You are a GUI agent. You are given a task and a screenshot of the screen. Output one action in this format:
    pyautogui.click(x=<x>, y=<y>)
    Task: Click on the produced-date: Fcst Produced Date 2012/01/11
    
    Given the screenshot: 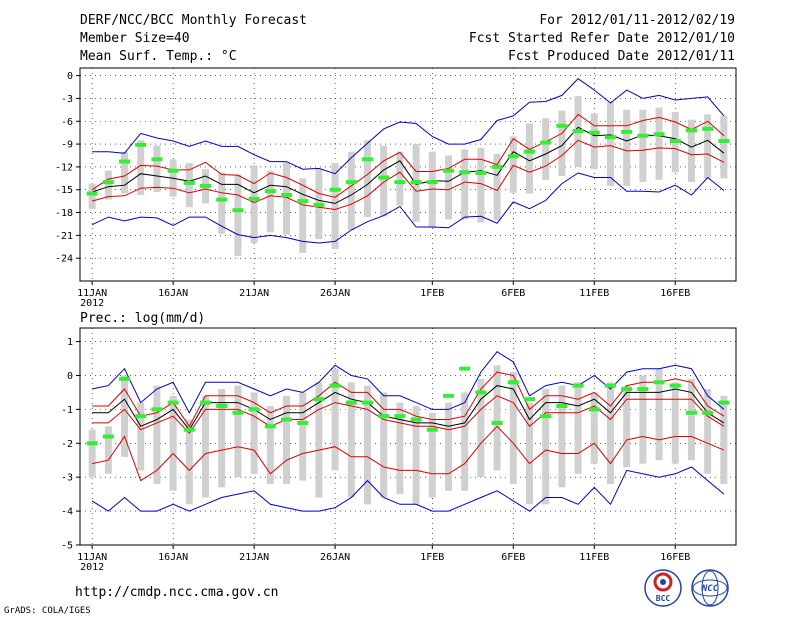 What is the action you would take?
    pyautogui.click(x=621, y=56)
    